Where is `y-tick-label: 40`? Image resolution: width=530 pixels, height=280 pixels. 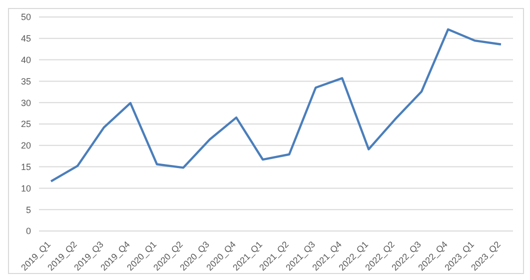
y-tick-label: 40 is located at coordinates (25, 59).